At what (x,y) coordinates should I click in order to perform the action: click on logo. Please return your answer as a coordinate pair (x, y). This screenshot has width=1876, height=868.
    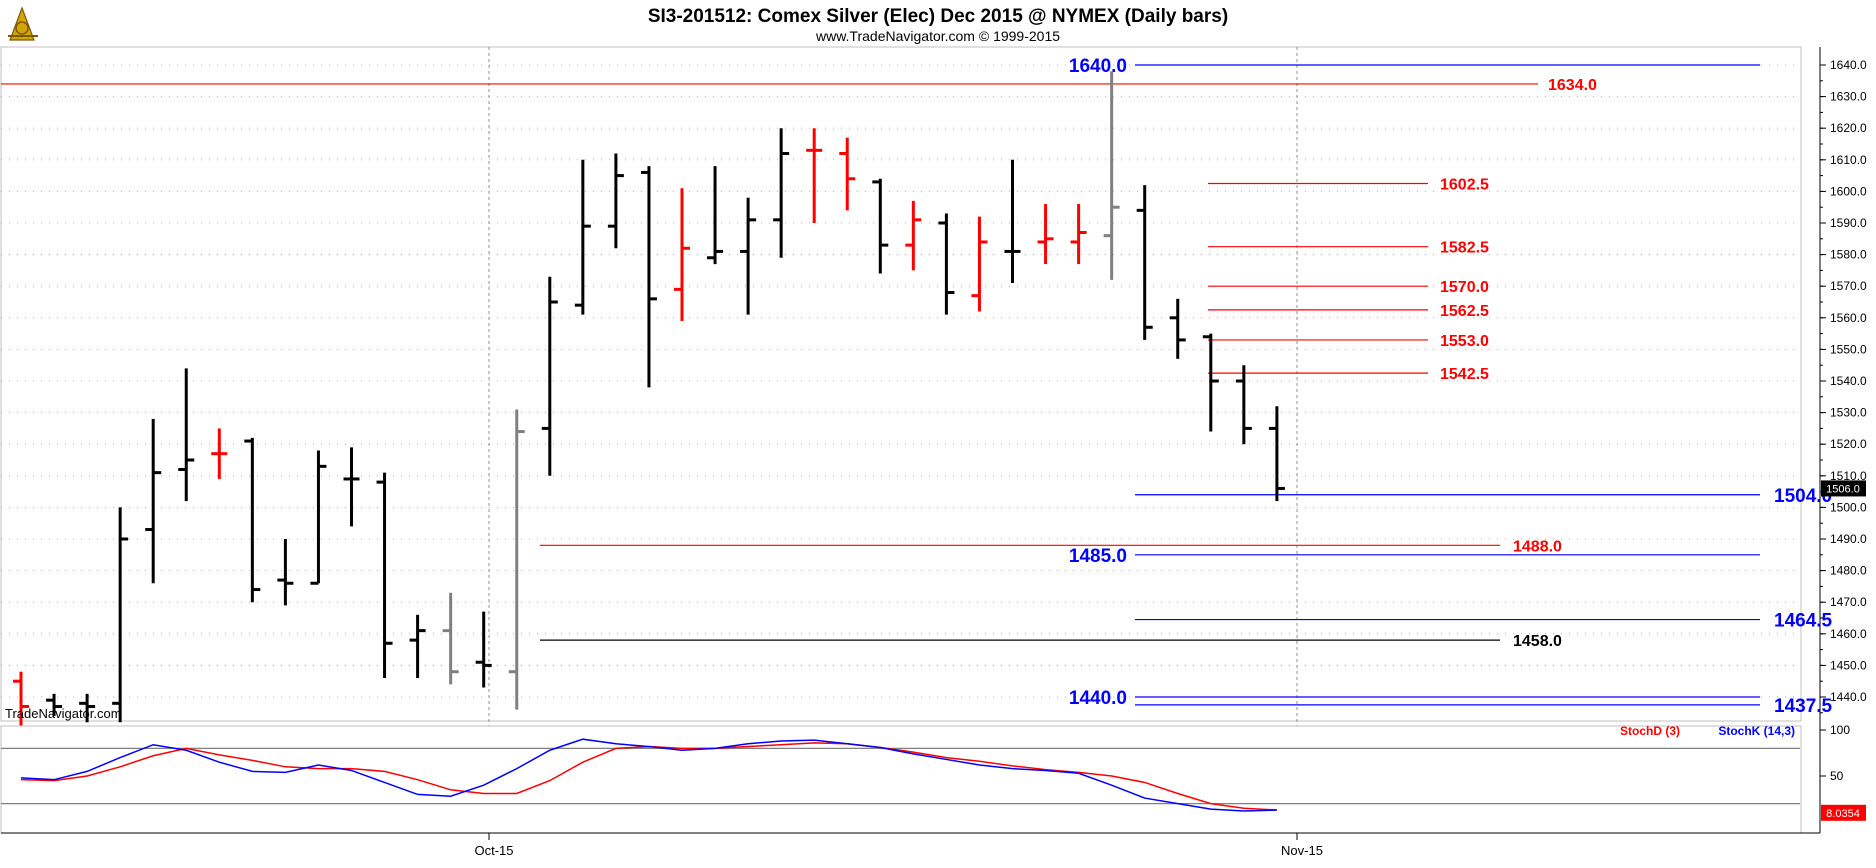
    Looking at the image, I should click on (23, 23).